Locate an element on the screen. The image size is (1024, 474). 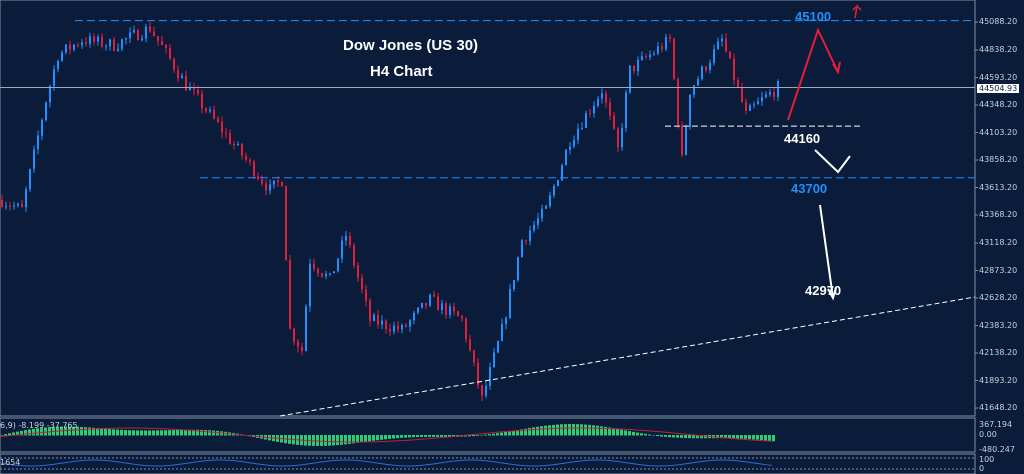
price-tick: 43368.20 is located at coordinates (998, 214).